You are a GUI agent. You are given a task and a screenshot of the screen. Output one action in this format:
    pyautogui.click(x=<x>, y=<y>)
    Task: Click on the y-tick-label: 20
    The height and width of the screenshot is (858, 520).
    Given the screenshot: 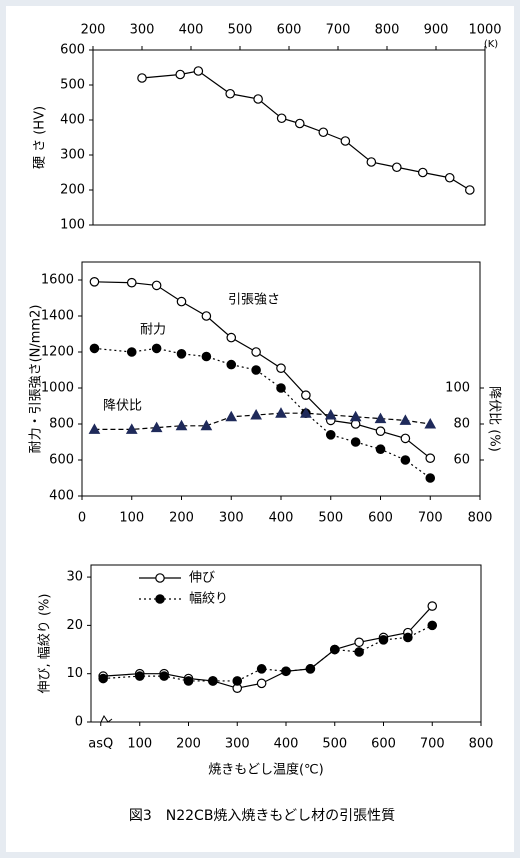 What is the action you would take?
    pyautogui.click(x=74, y=625)
    